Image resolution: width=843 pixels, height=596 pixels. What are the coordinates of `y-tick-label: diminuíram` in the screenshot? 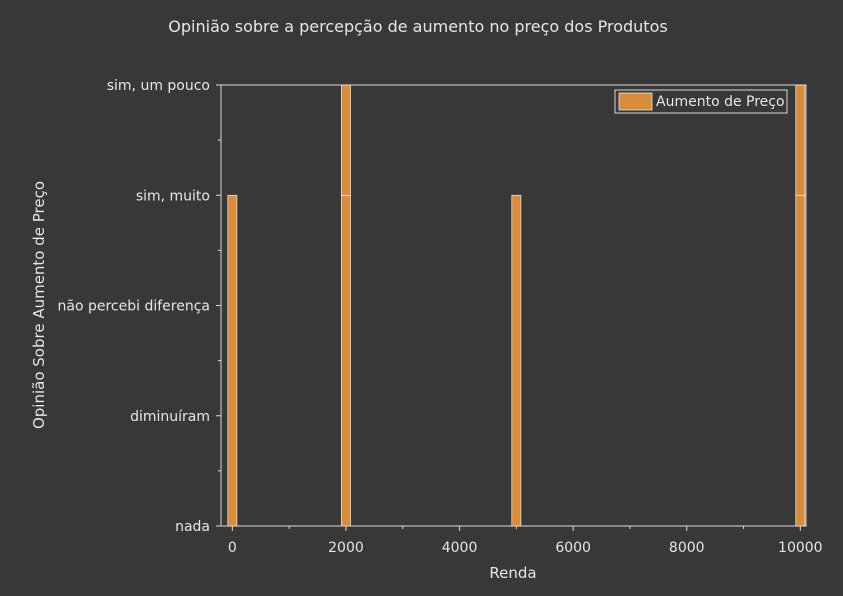 It's located at (170, 417).